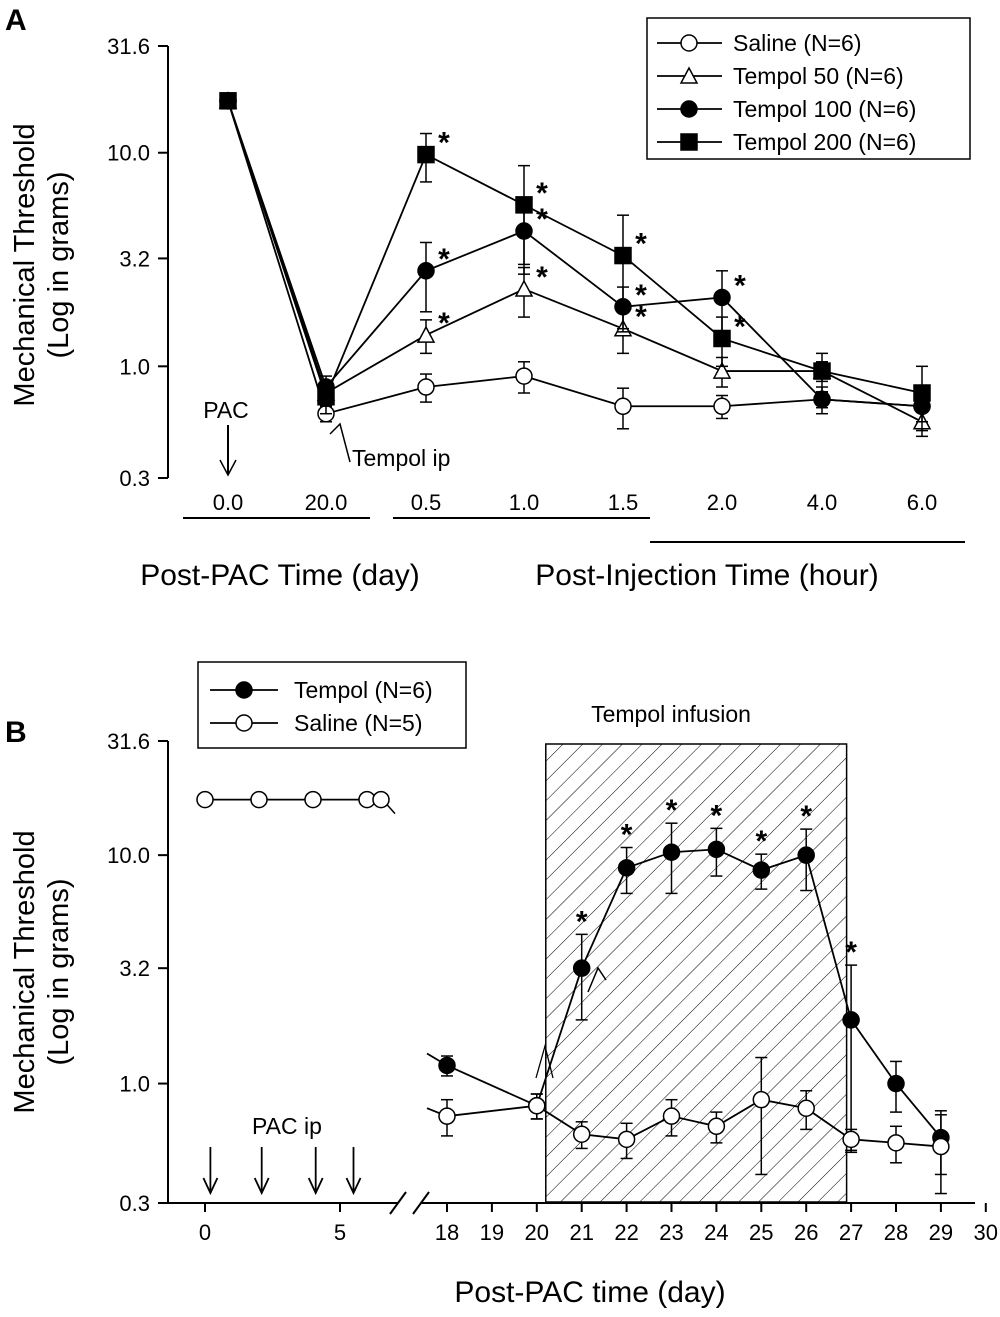  I want to click on panel-b-baseline-tail, so click(391, 809).